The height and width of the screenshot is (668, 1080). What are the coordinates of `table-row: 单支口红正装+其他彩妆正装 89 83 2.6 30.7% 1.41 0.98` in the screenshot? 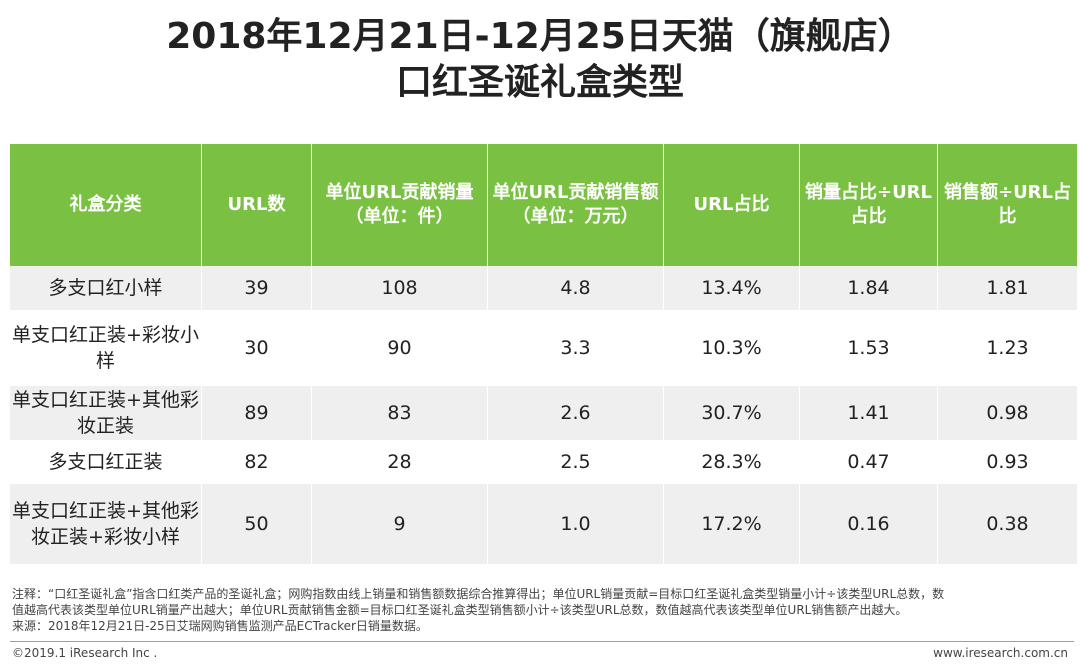 It's located at (543, 413).